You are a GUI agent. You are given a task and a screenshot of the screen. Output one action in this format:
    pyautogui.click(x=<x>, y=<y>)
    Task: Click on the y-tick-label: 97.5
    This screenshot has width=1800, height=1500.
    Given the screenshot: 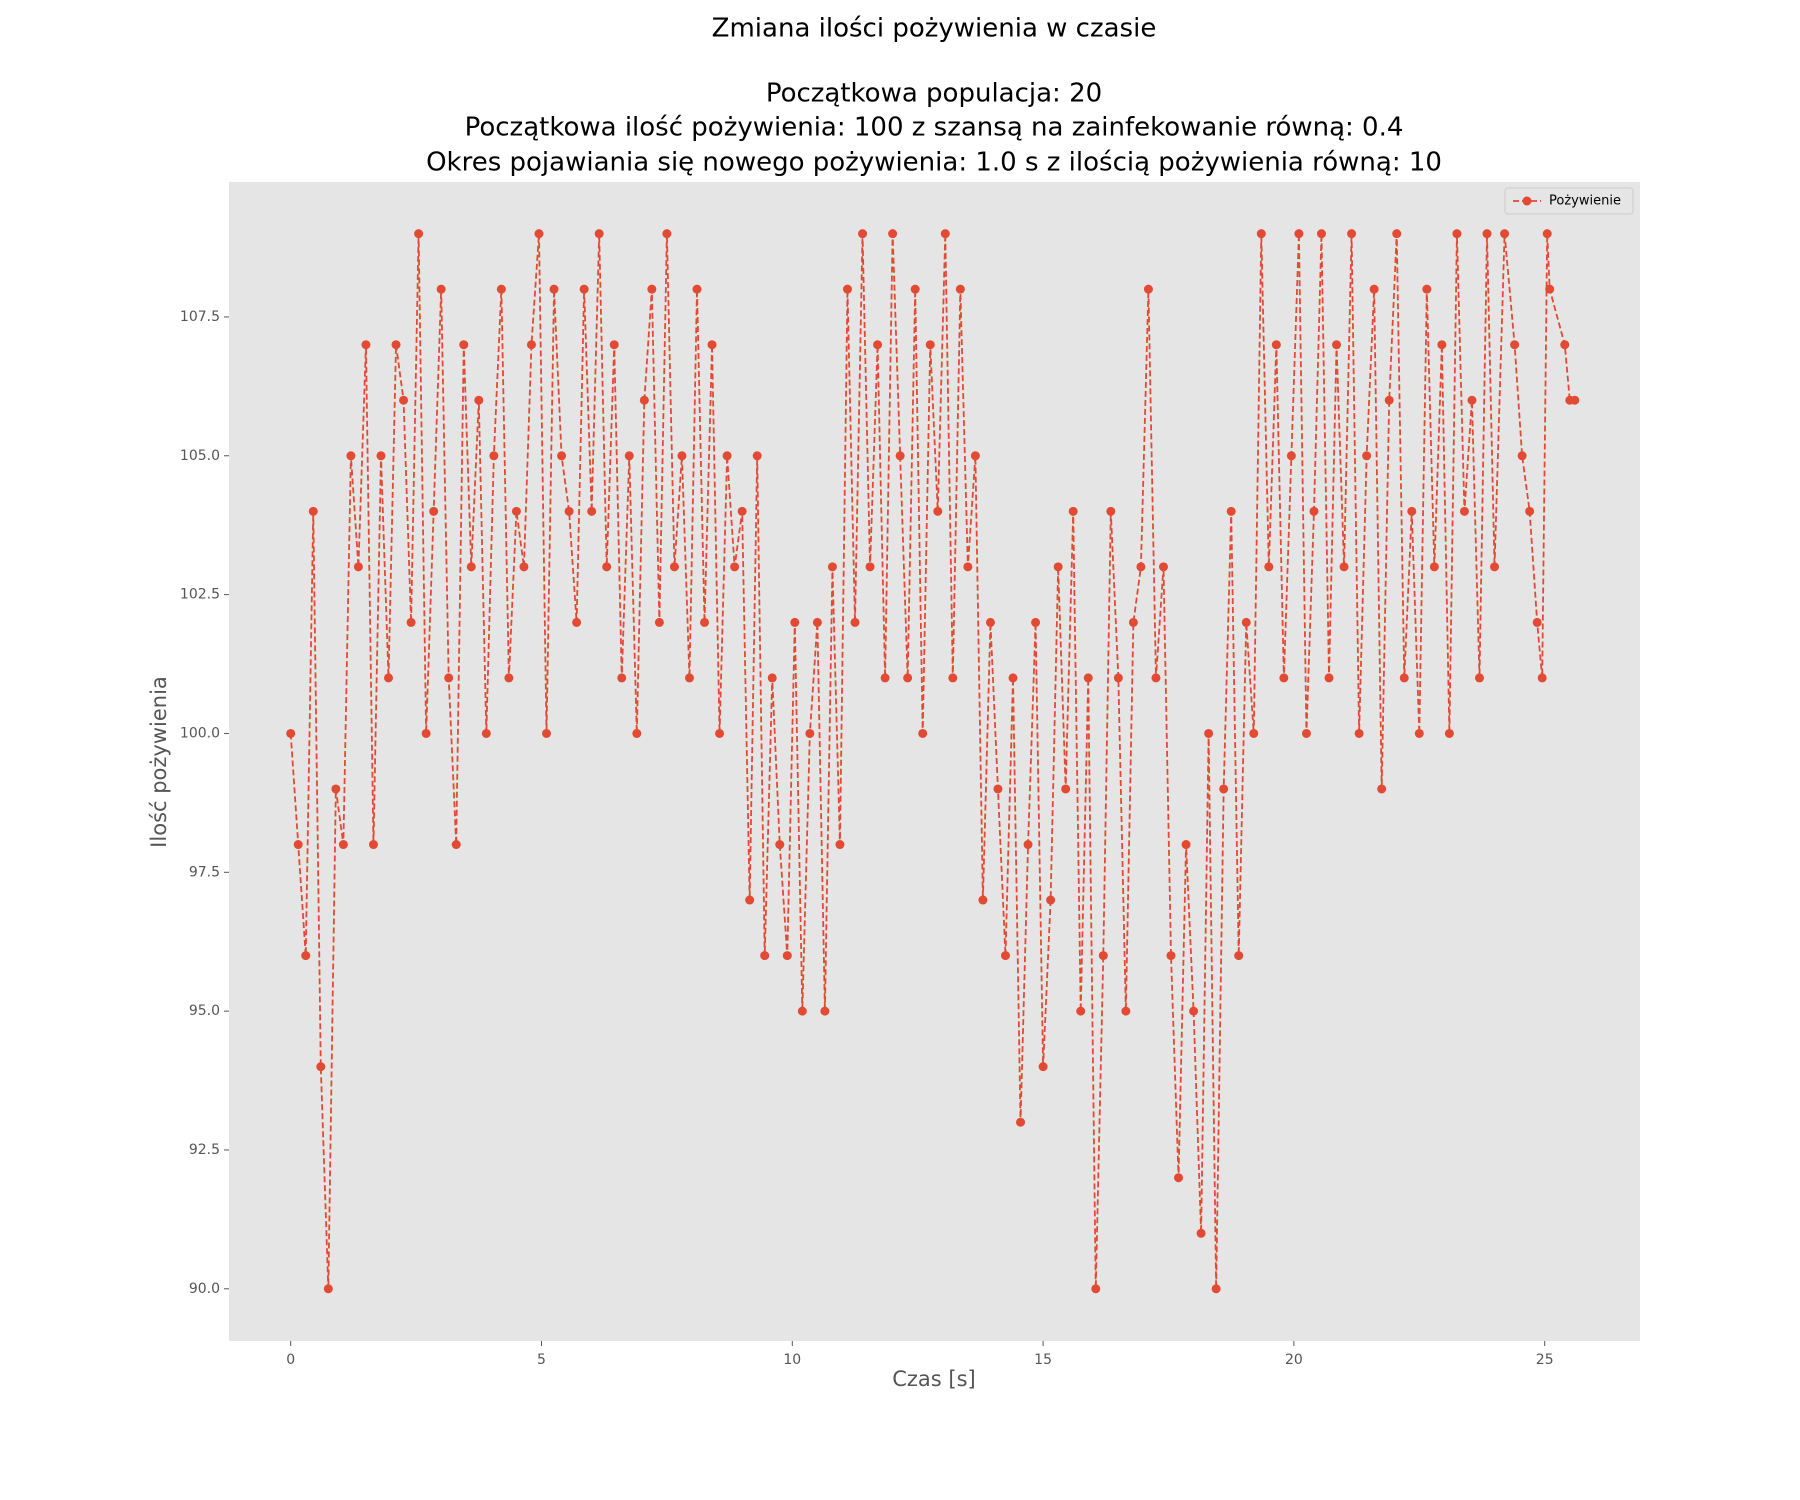 What is the action you would take?
    pyautogui.click(x=204, y=872)
    